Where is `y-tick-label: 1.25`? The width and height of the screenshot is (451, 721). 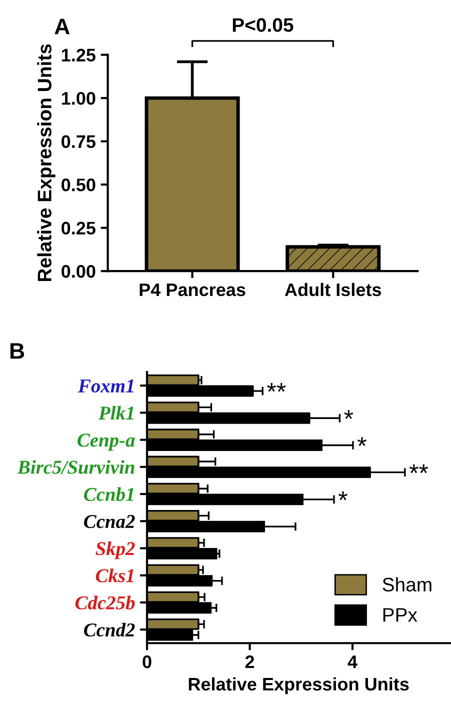 y-tick-label: 1.25 is located at coordinates (79, 55).